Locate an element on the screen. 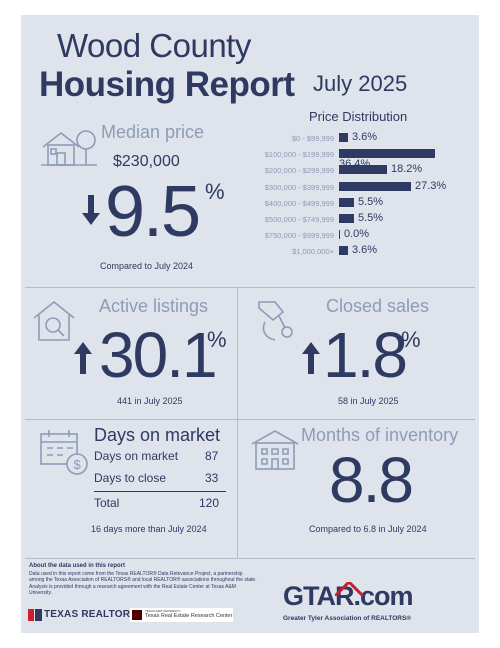 The height and width of the screenshot is (648, 500). dist-range-label: $0 - $99,999 is located at coordinates (312, 138).